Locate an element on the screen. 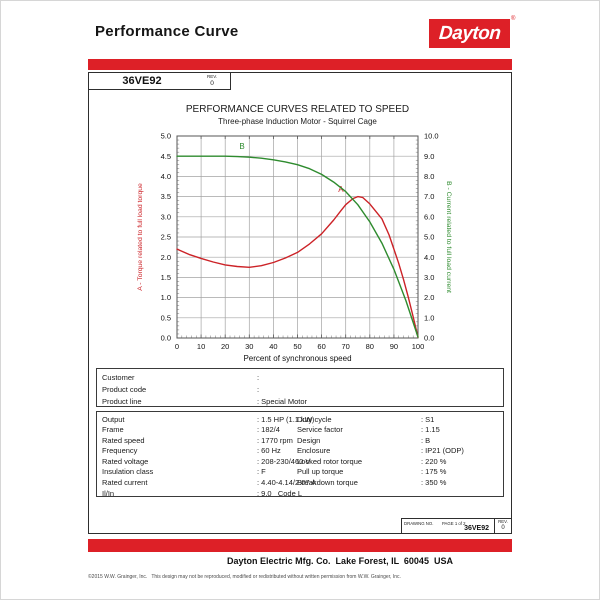  field-label: Customer is located at coordinates (118, 377).